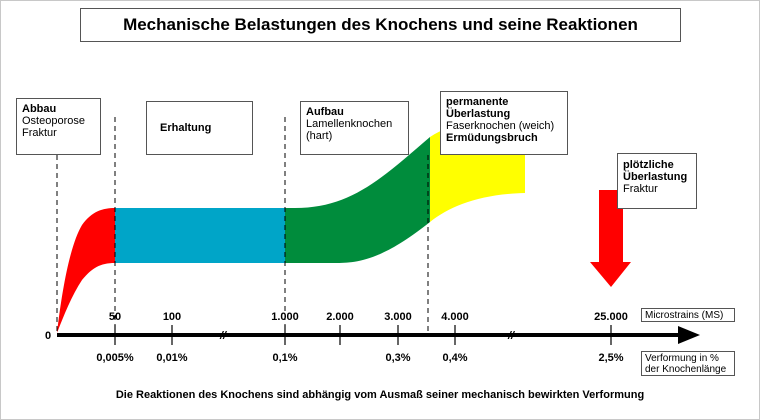  I want to click on bottom-tick-25: 2,5%, so click(610, 358).